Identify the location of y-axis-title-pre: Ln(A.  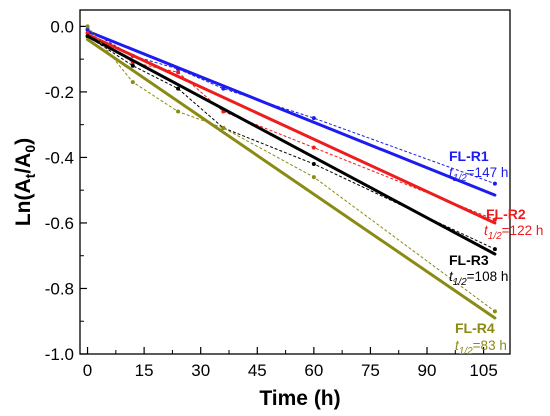
(23, 202).